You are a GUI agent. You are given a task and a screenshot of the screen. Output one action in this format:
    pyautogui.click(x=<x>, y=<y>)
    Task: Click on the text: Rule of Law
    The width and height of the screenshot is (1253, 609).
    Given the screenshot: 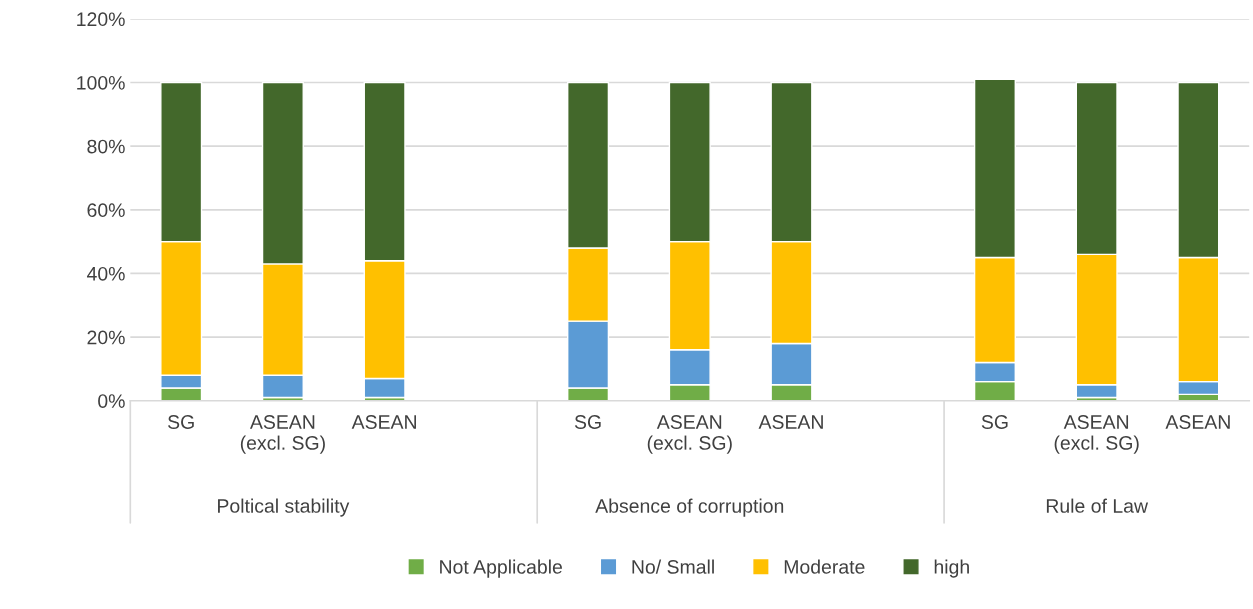 What is the action you would take?
    pyautogui.click(x=1097, y=505)
    